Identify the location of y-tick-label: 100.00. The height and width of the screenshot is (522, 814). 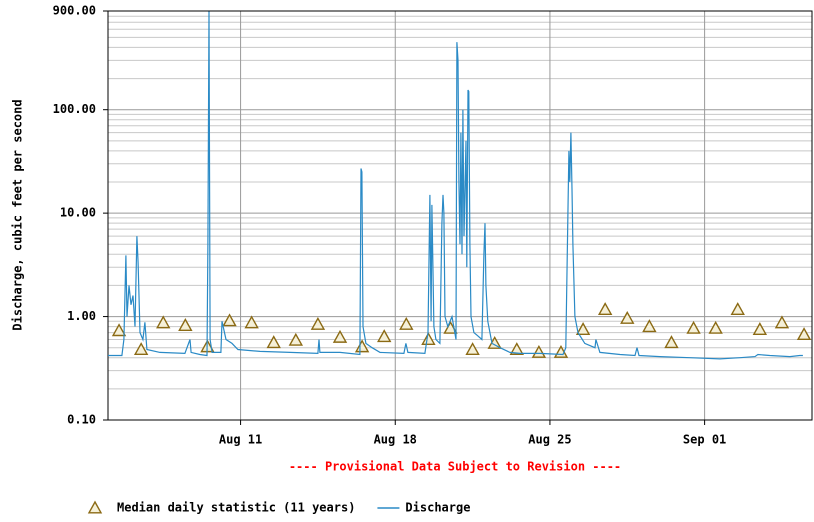
(74, 109).